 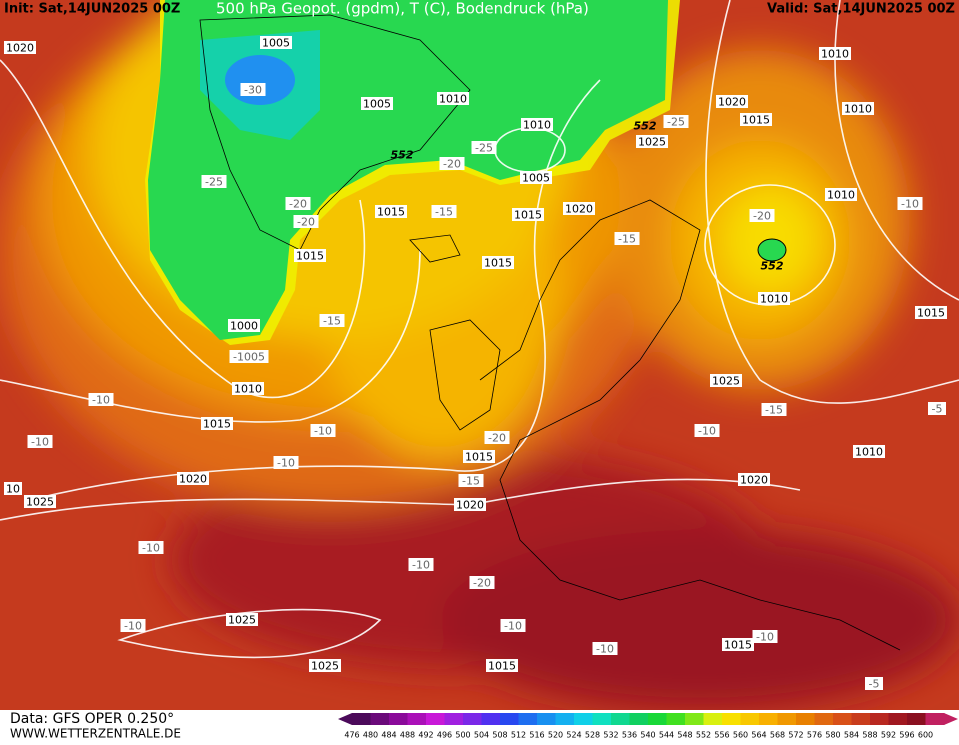 What do you see at coordinates (629, 735) in the screenshot?
I see `scale-label: 536` at bounding box center [629, 735].